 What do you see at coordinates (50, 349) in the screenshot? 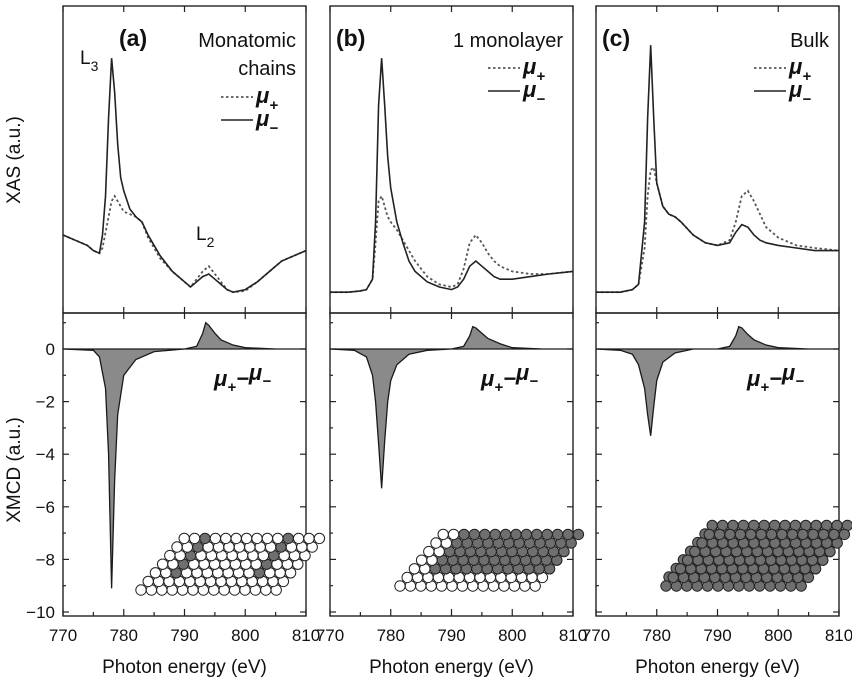
I see `y-tick-label: 0` at bounding box center [50, 349].